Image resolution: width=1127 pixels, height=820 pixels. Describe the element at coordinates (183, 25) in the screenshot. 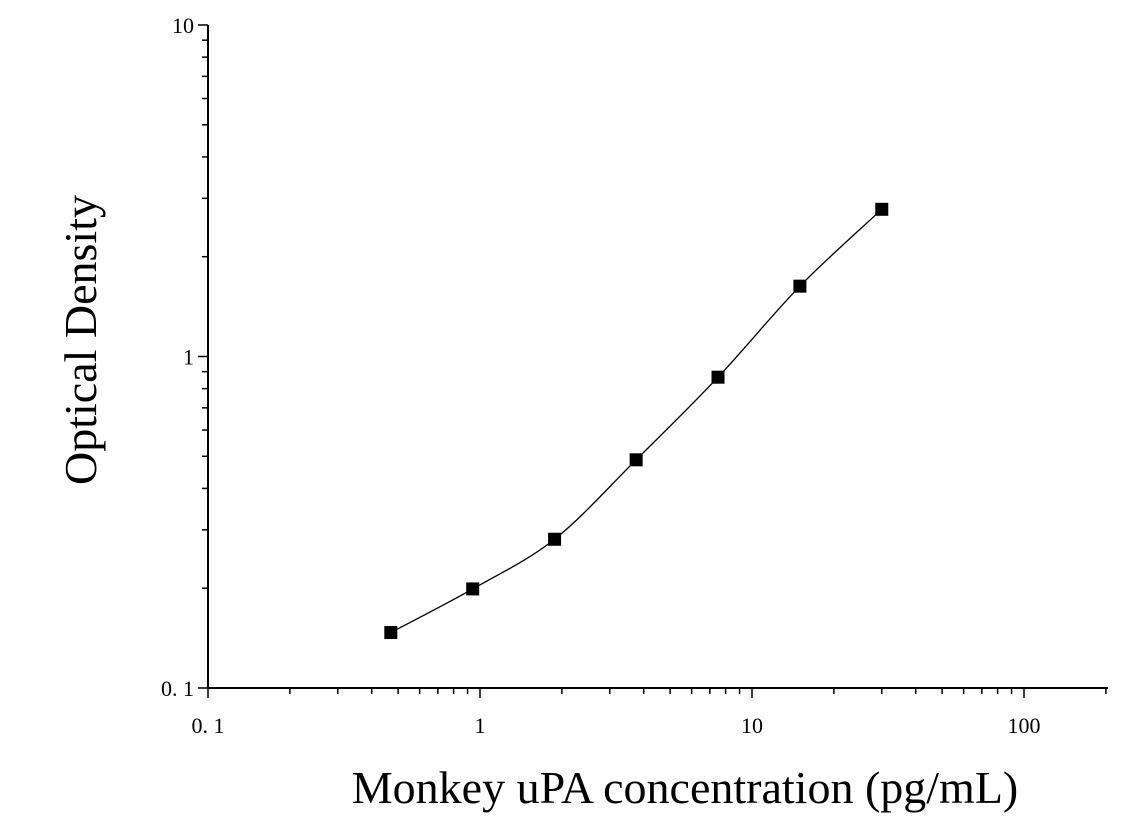

I see `y-tick-label: 10` at that location.